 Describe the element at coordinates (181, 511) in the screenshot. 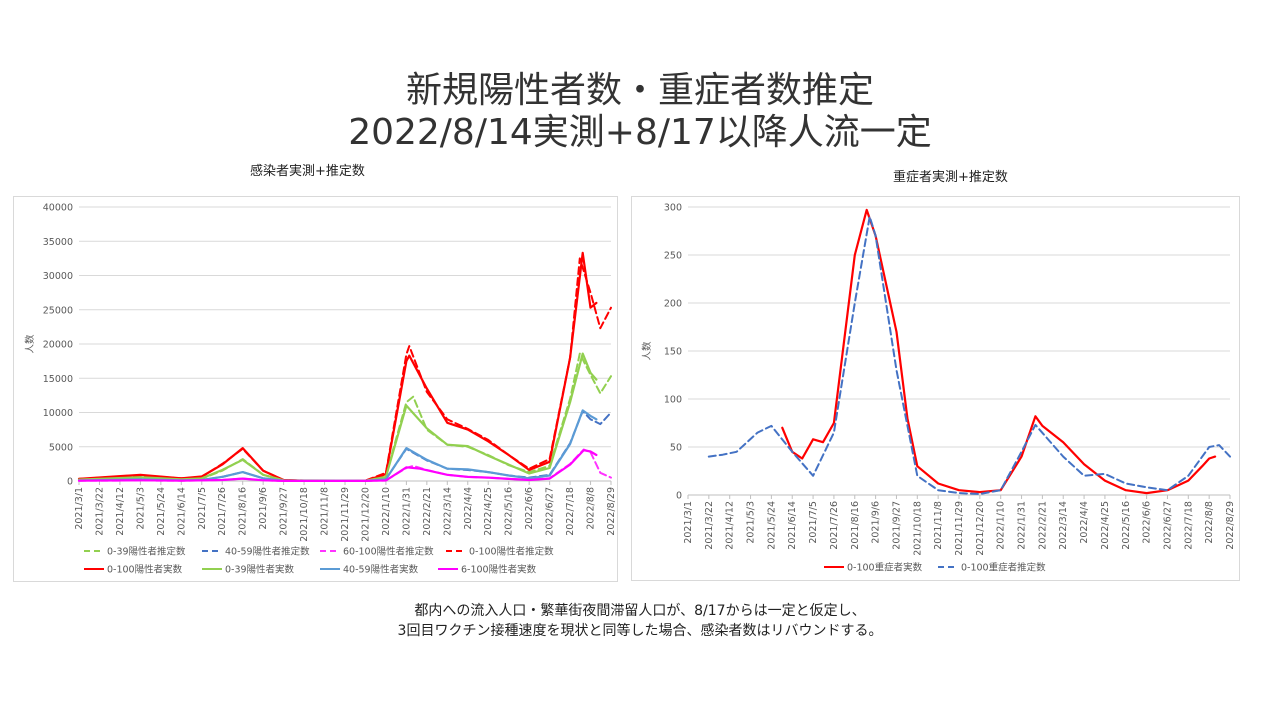

I see `x-tick-label: 2021/6/14` at that location.